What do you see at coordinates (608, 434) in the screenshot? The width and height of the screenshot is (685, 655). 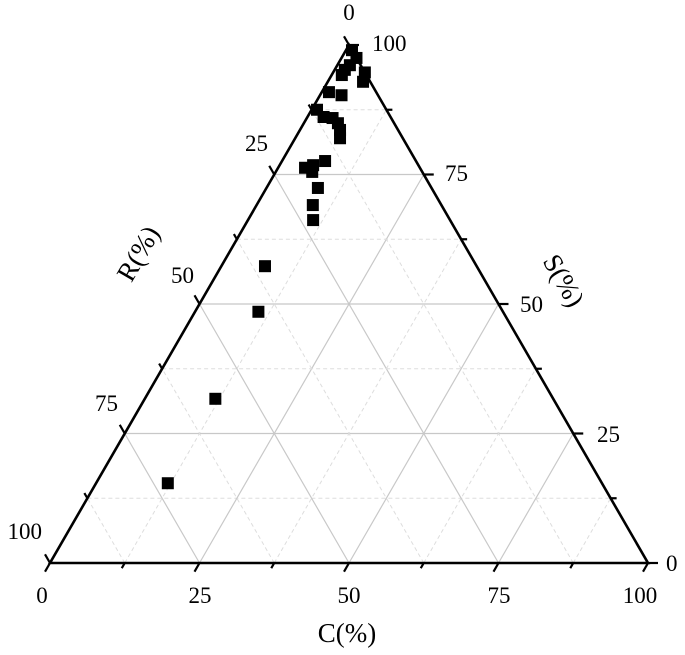 I see `s-tick-label: 25` at bounding box center [608, 434].